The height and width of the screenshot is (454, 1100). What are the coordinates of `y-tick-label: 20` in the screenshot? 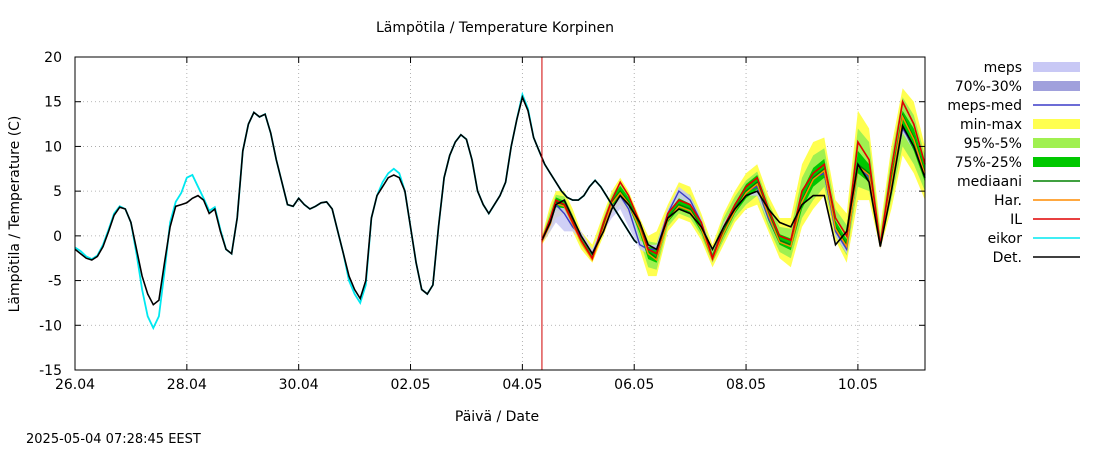 It's located at (53, 58).